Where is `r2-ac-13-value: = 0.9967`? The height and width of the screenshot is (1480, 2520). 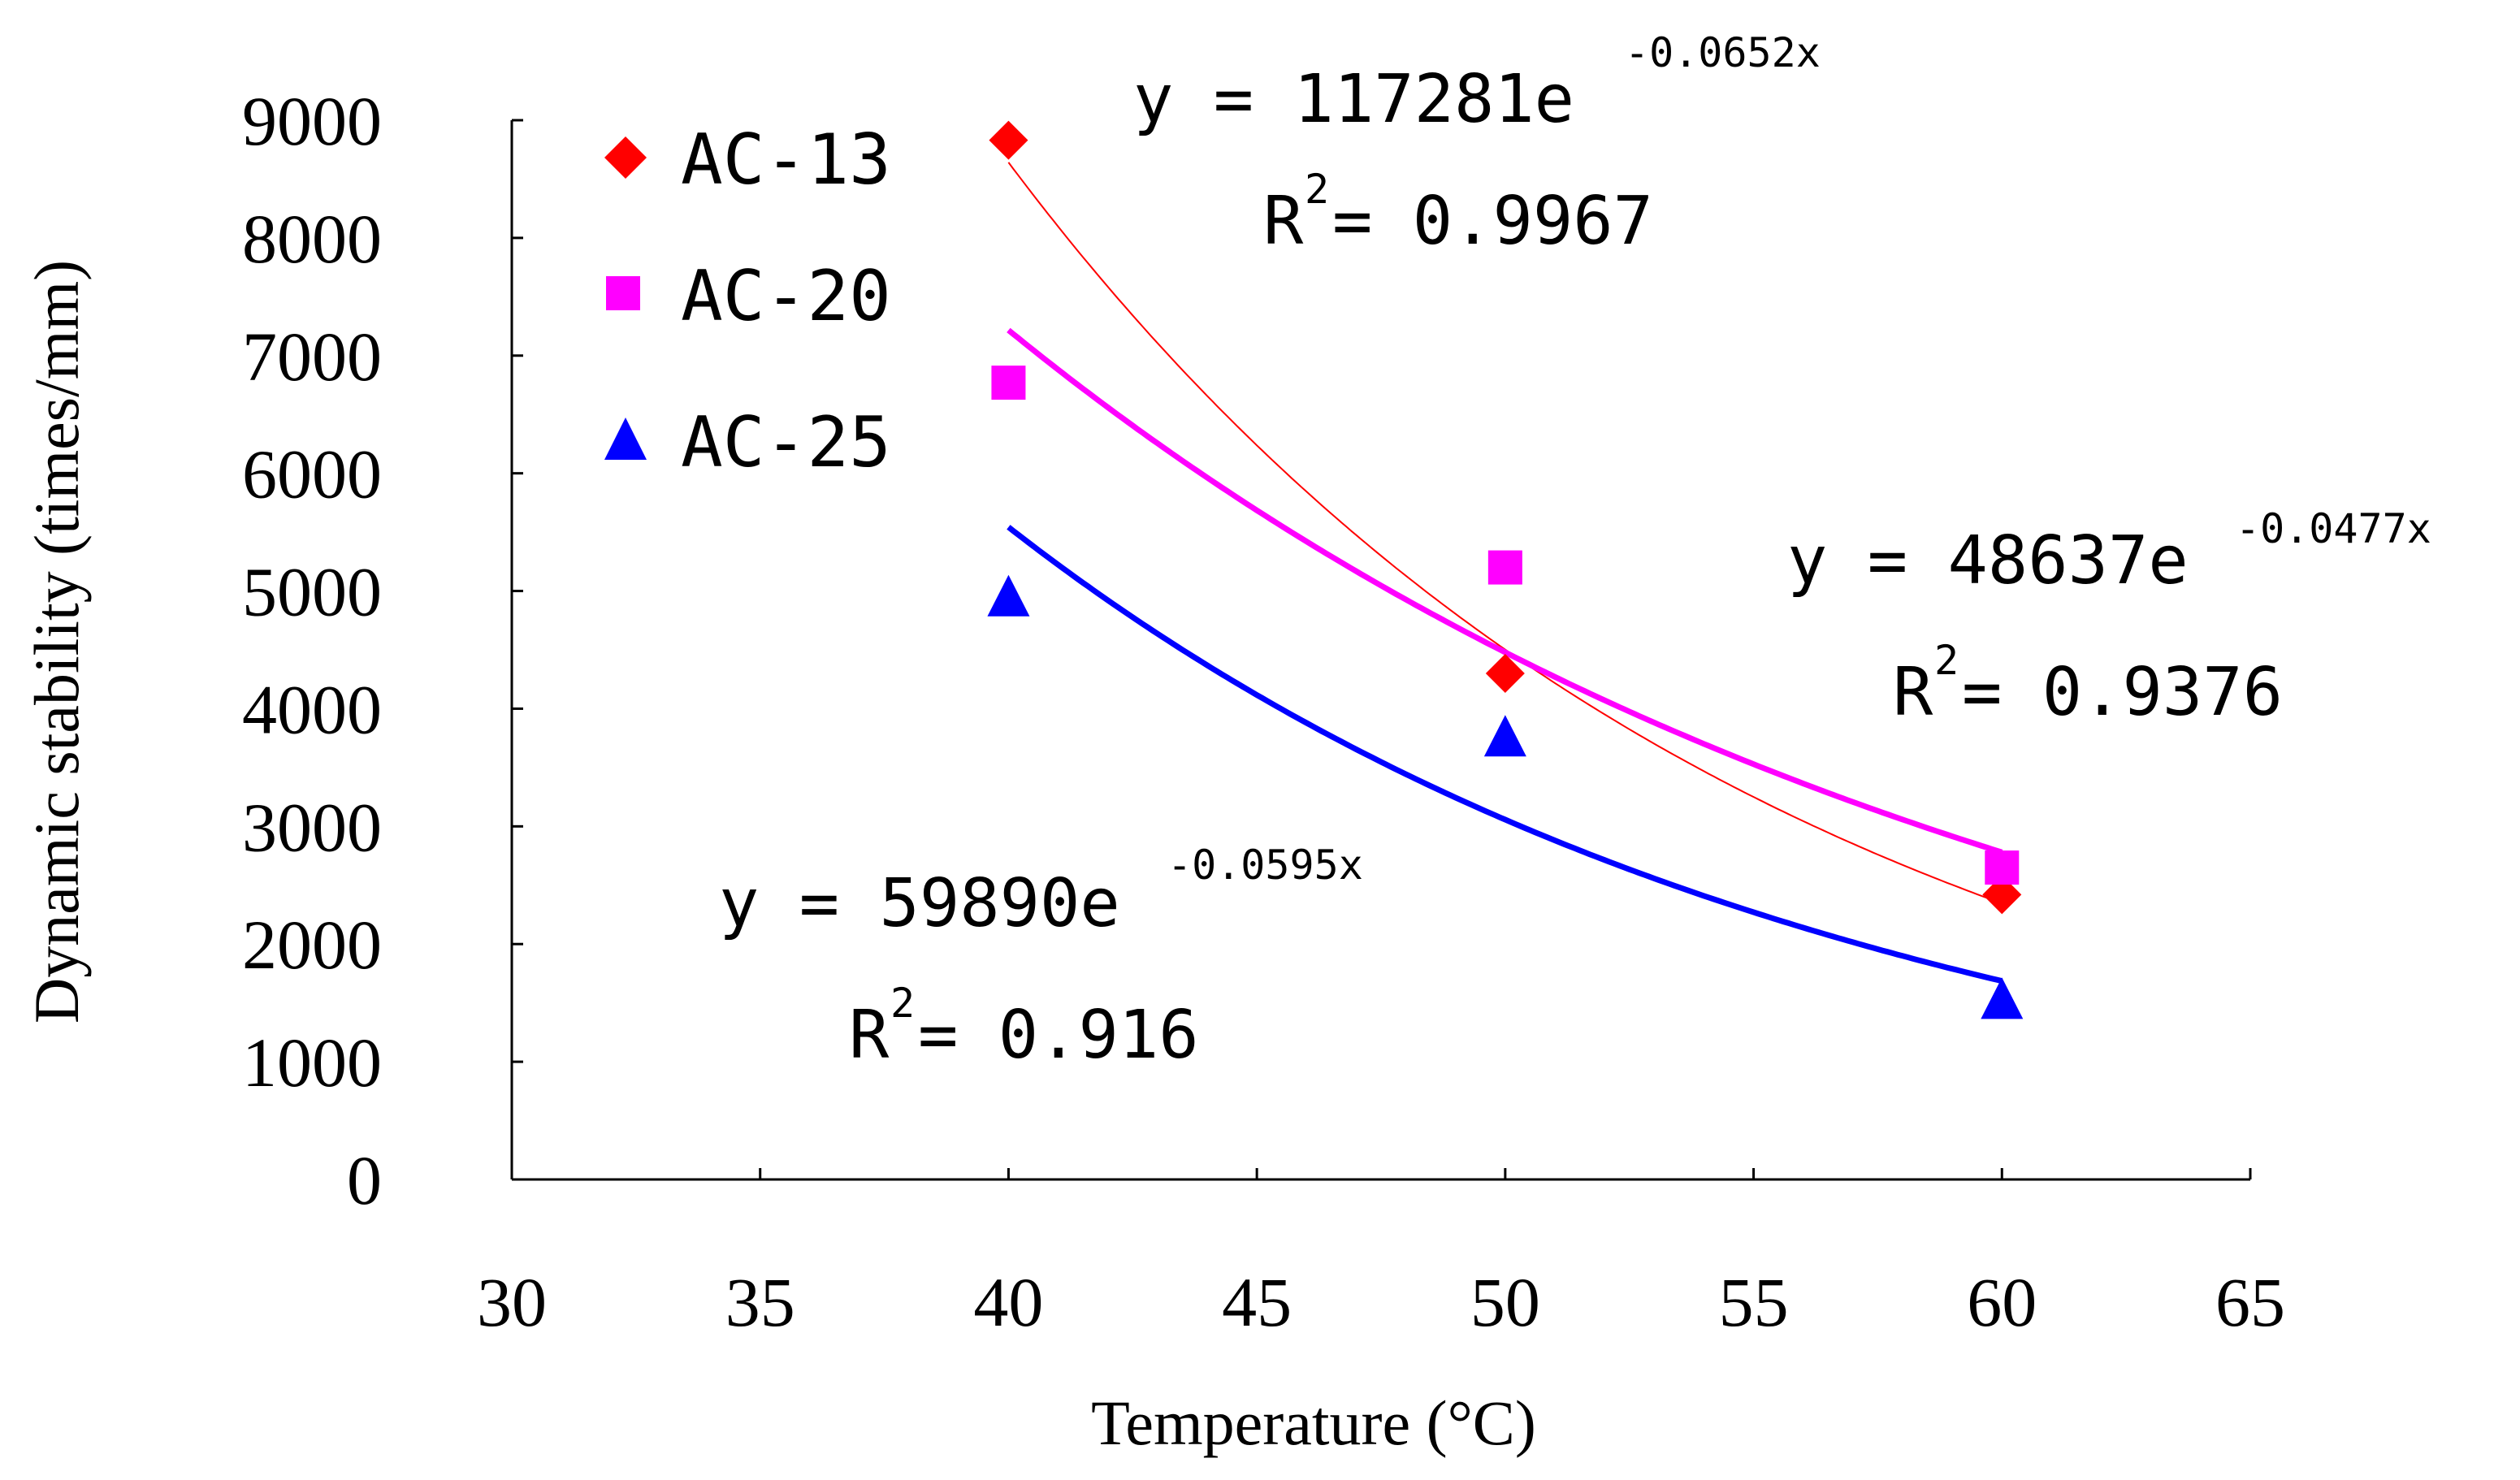 r2-ac-13-value: = 0.9967 is located at coordinates (1493, 221).